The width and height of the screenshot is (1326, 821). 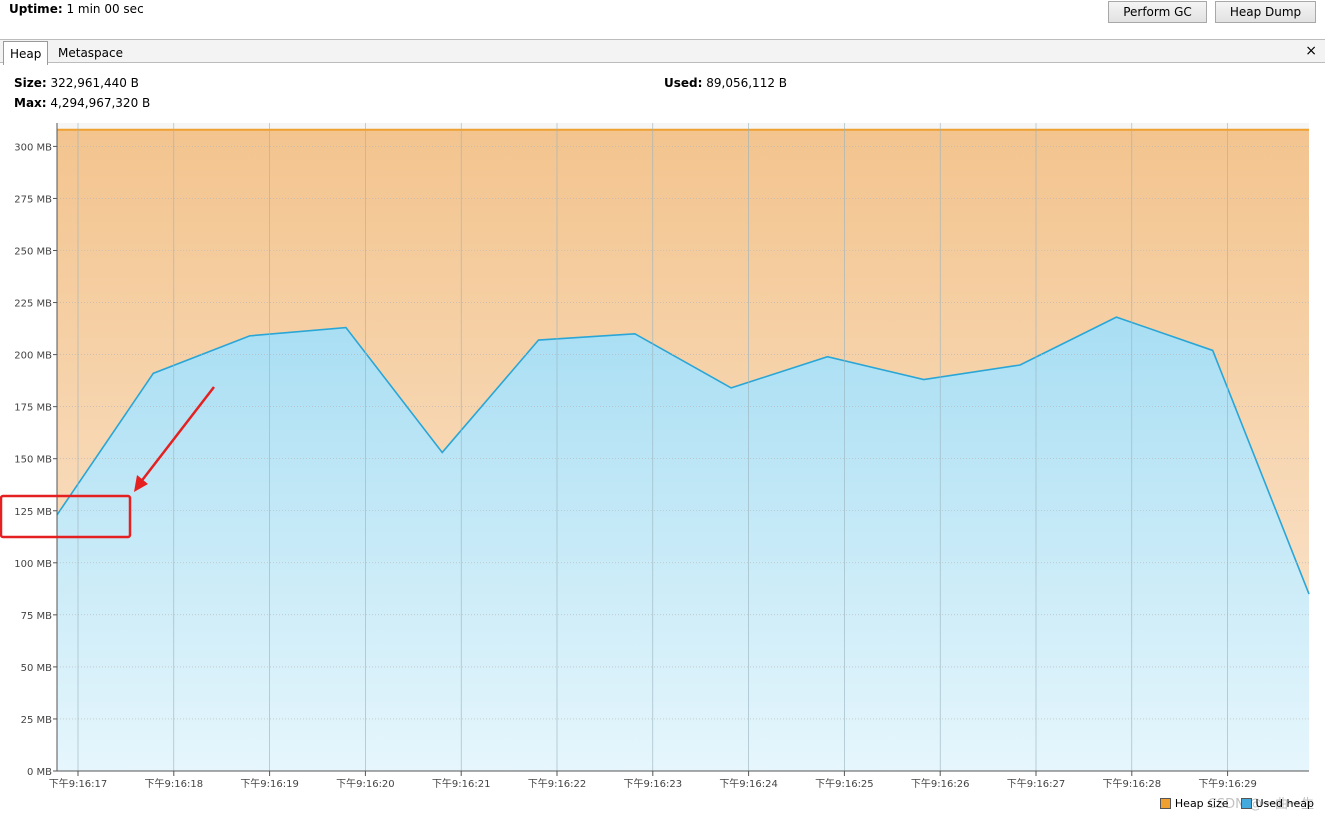 I want to click on heap-size-readout: Size: 322,961,440 B, so click(x=76, y=83).